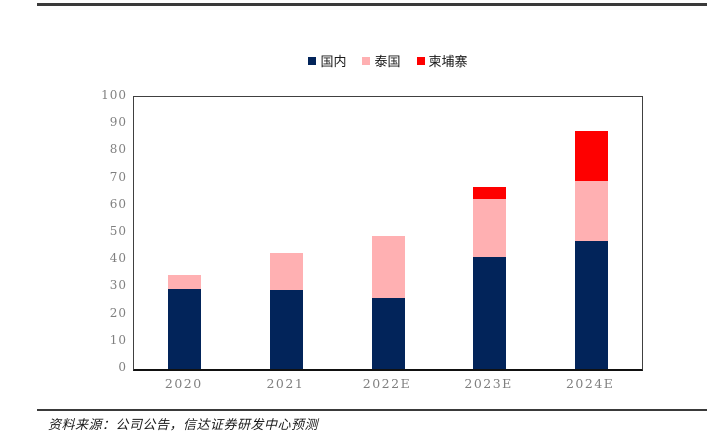  I want to click on x-tick-label: 2022E, so click(387, 383).